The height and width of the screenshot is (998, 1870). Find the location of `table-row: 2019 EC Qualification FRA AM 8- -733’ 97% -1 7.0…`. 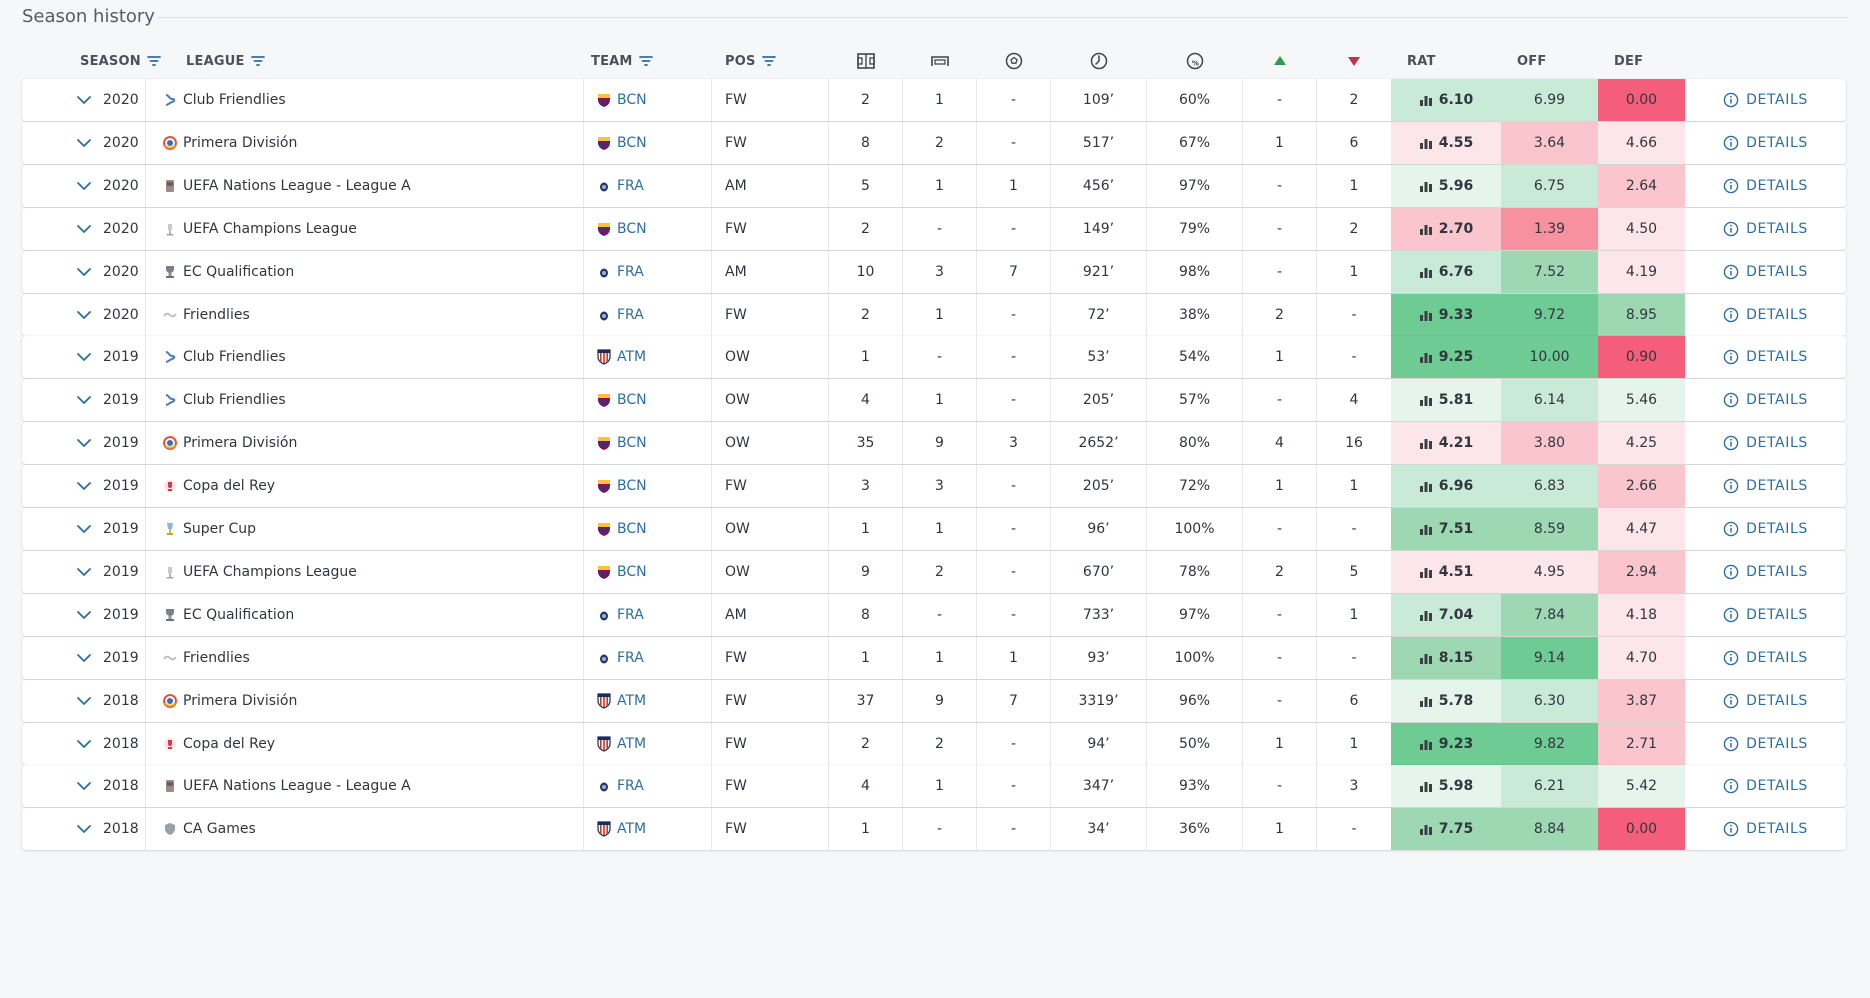

table-row: 2019 EC Qualification FRA AM 8- -733’ 97% -1 7.0… is located at coordinates (934, 614).